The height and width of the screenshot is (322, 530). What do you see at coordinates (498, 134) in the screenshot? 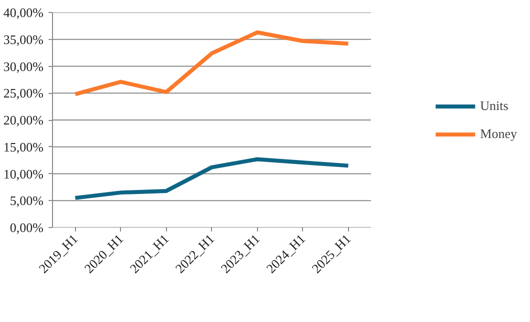
I see `legend-label: Money` at bounding box center [498, 134].